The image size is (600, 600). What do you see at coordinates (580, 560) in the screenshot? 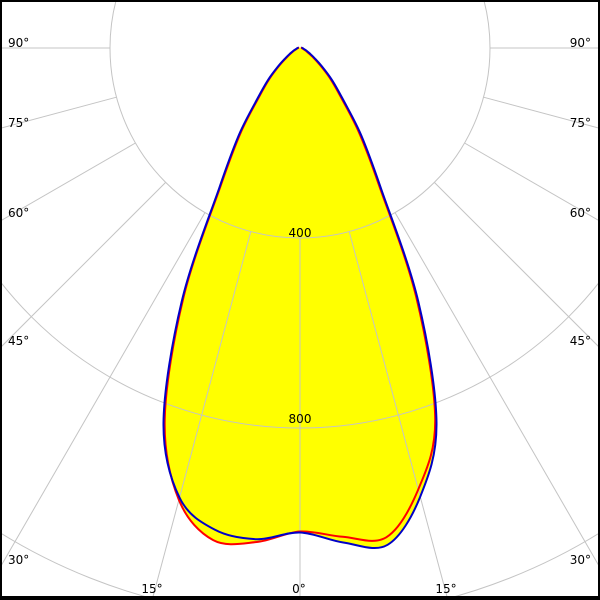
I see `angle-label-right-30: 30°` at bounding box center [580, 560].